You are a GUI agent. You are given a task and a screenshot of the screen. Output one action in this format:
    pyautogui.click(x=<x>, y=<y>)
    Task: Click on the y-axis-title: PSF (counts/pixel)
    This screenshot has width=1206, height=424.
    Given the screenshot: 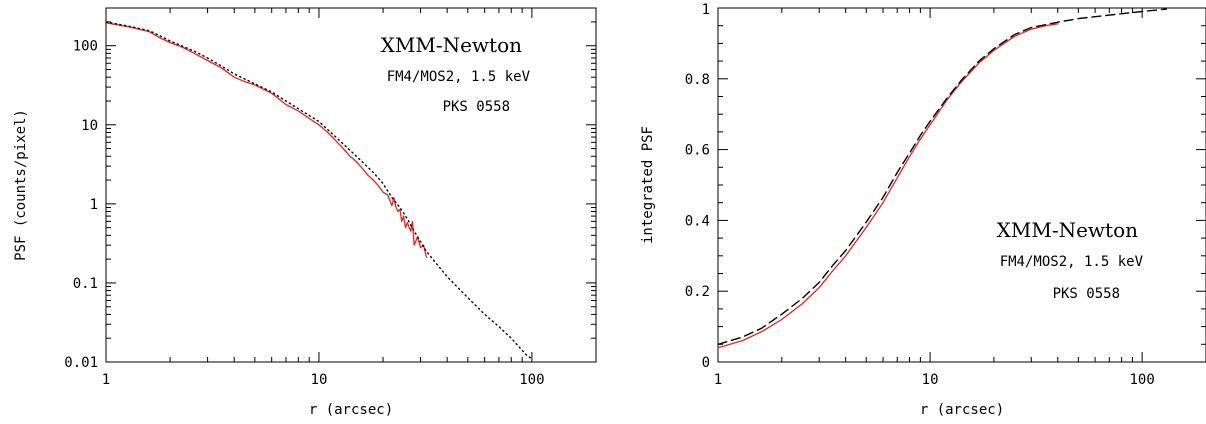 What is the action you would take?
    pyautogui.click(x=21, y=185)
    